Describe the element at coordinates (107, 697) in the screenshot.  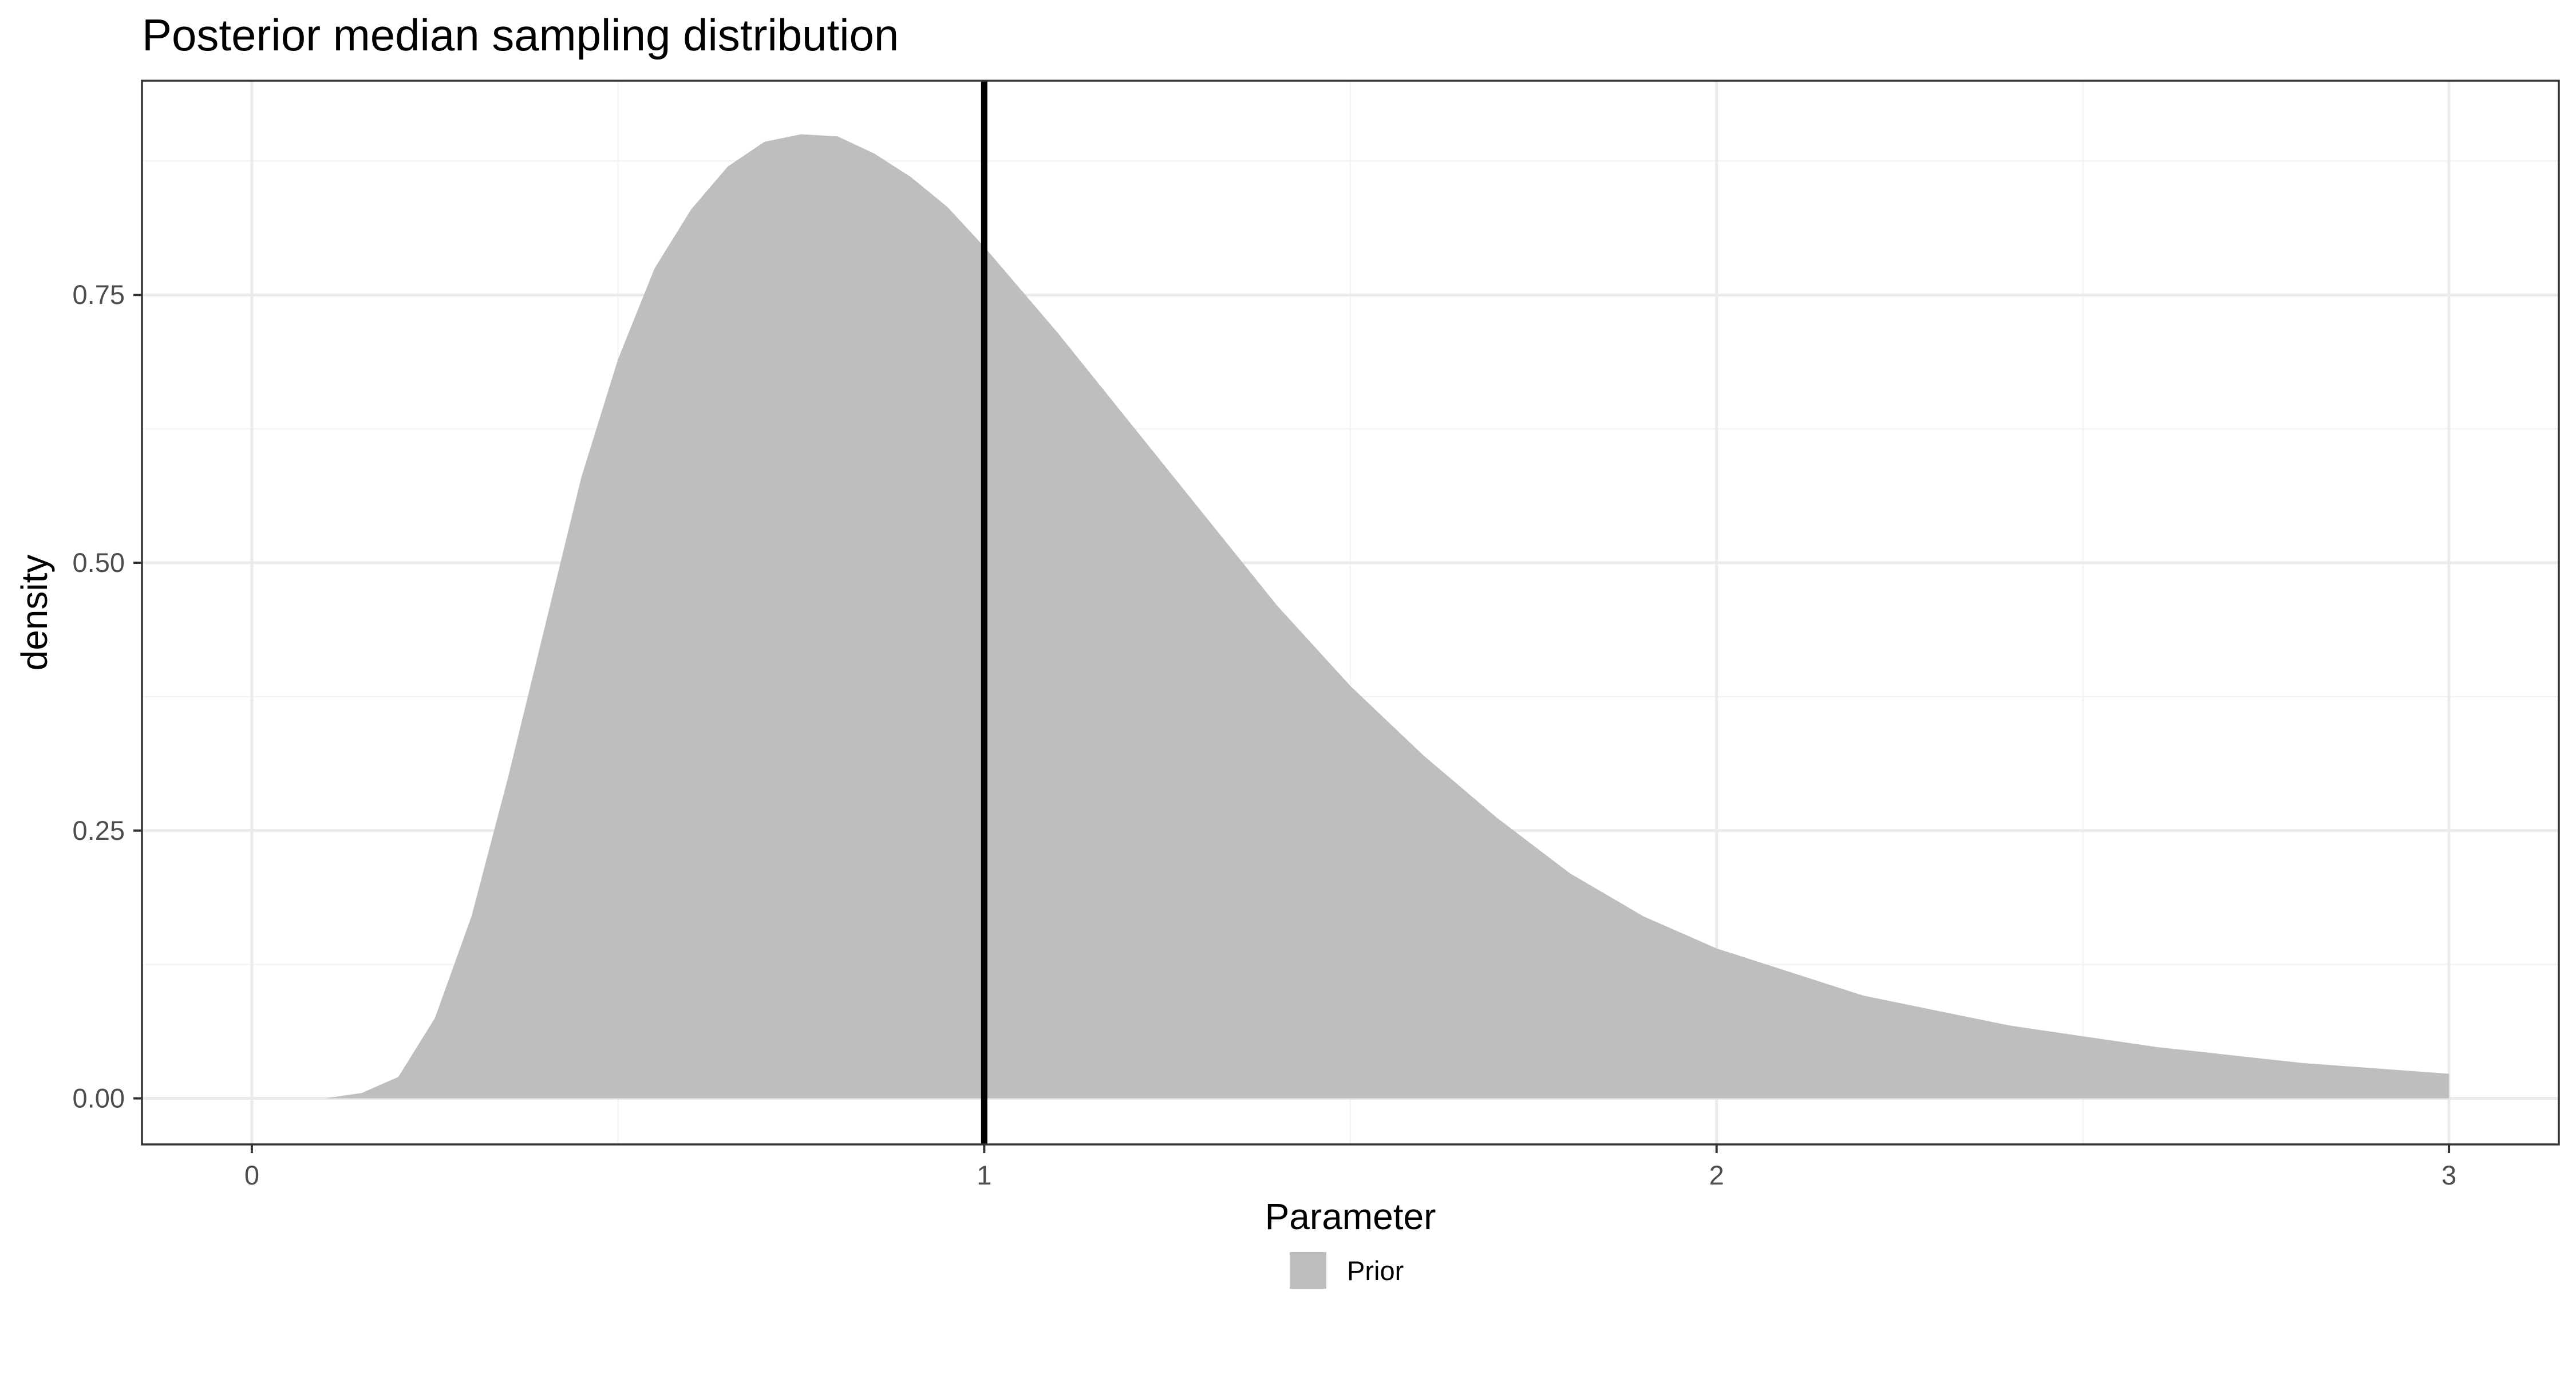
I see `y-axis: 0.00 0.25 0.50 0.75` at that location.